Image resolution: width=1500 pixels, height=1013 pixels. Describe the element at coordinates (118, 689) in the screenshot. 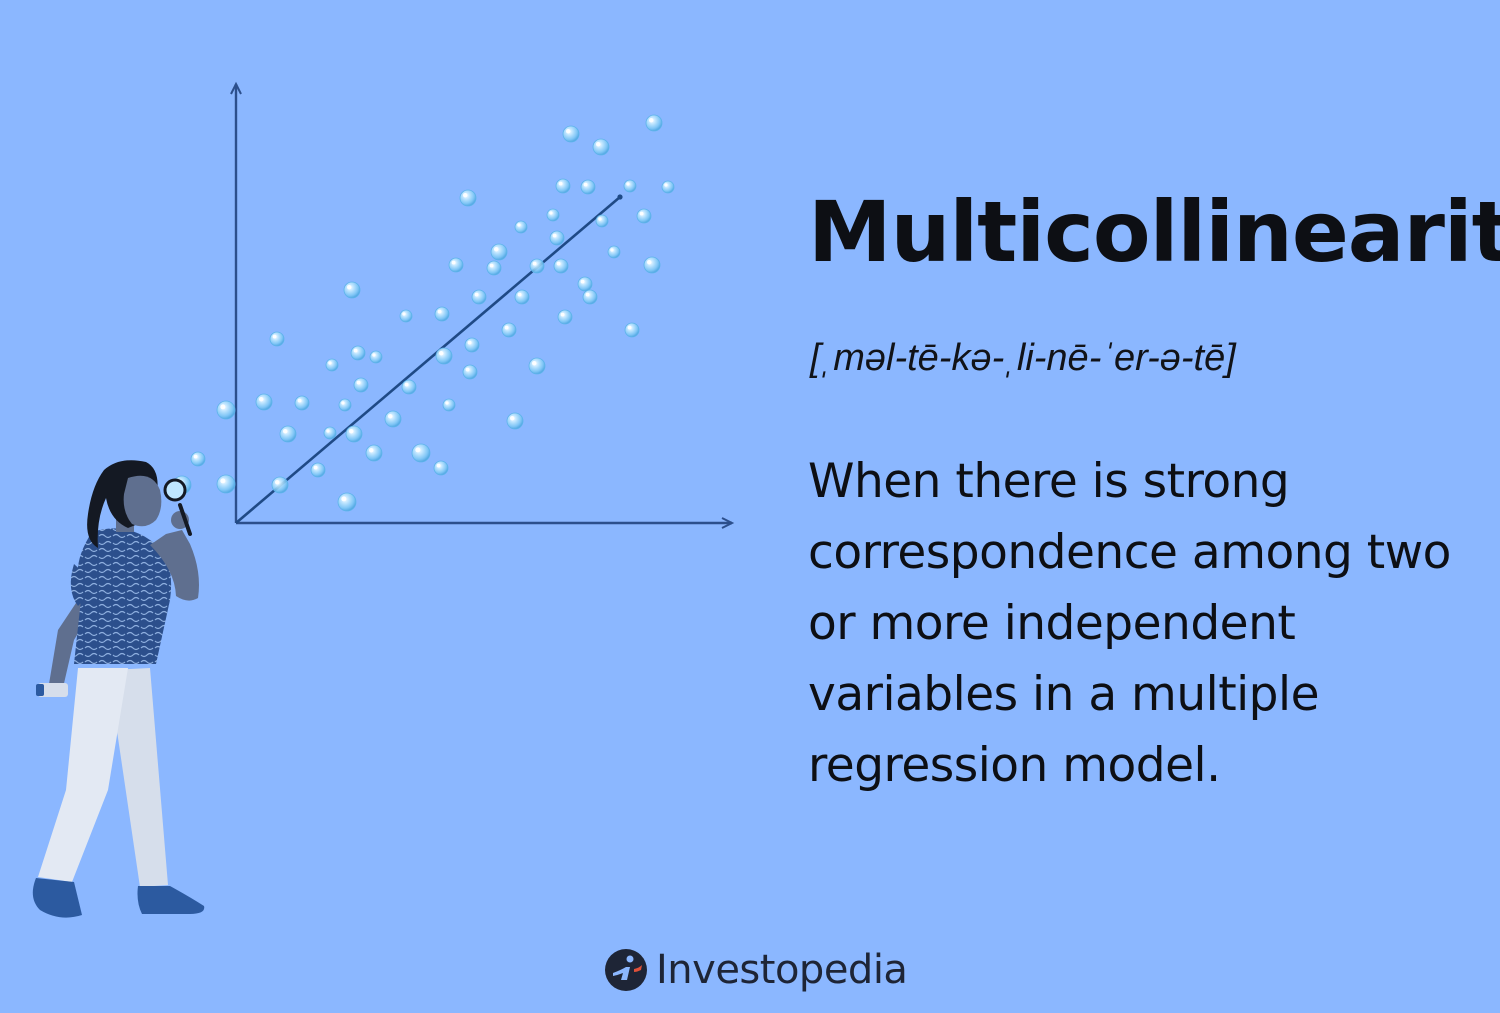

I see `woman-figure` at that location.